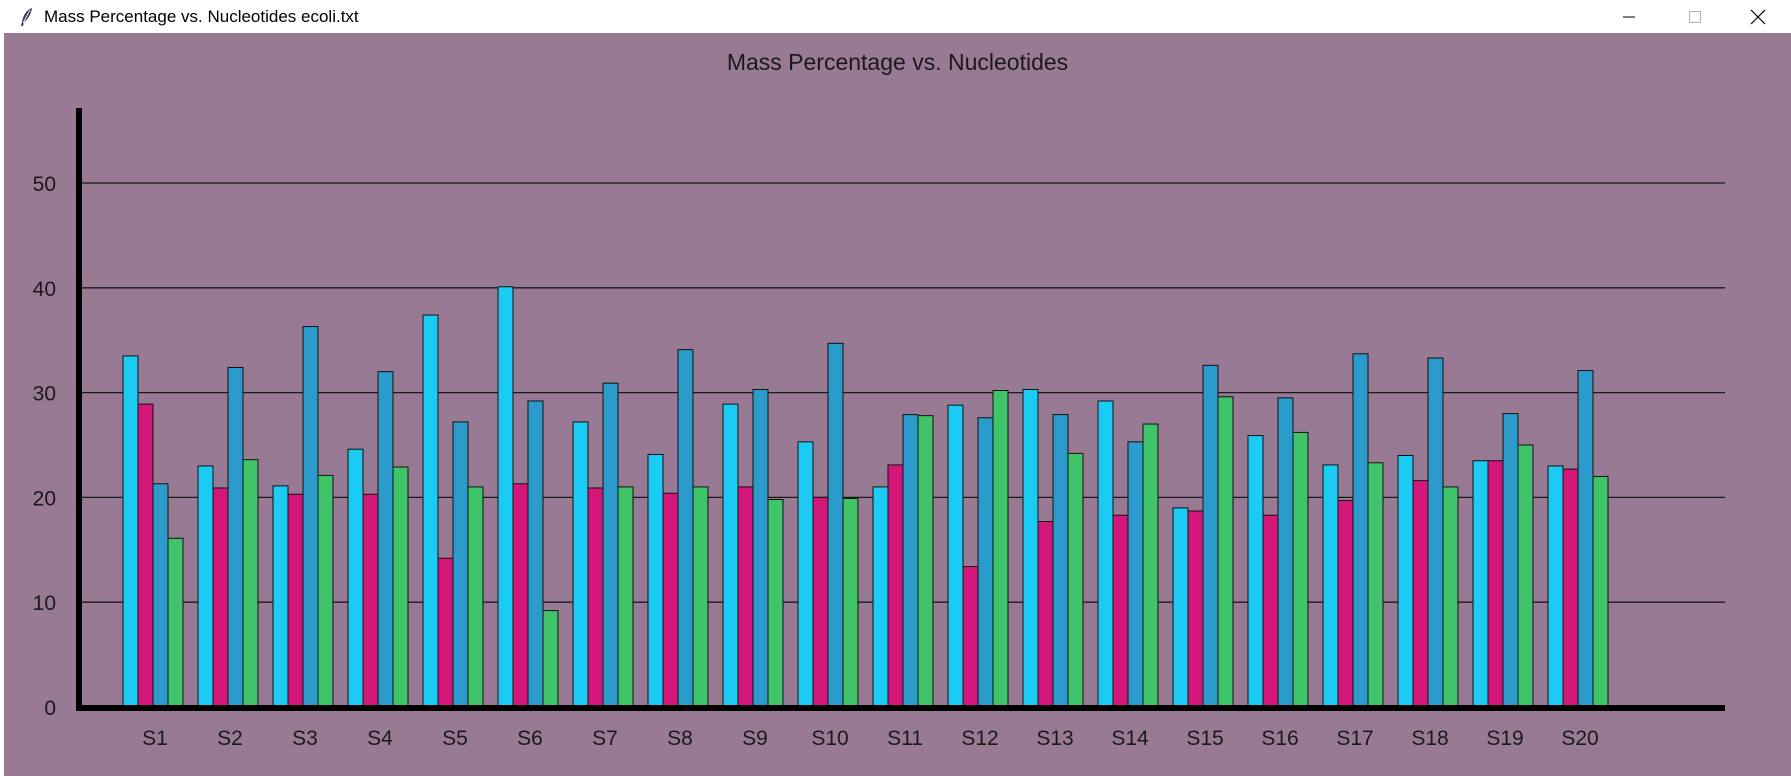 The width and height of the screenshot is (1791, 776). What do you see at coordinates (1279, 738) in the screenshot?
I see `x-tick-label: S16` at bounding box center [1279, 738].